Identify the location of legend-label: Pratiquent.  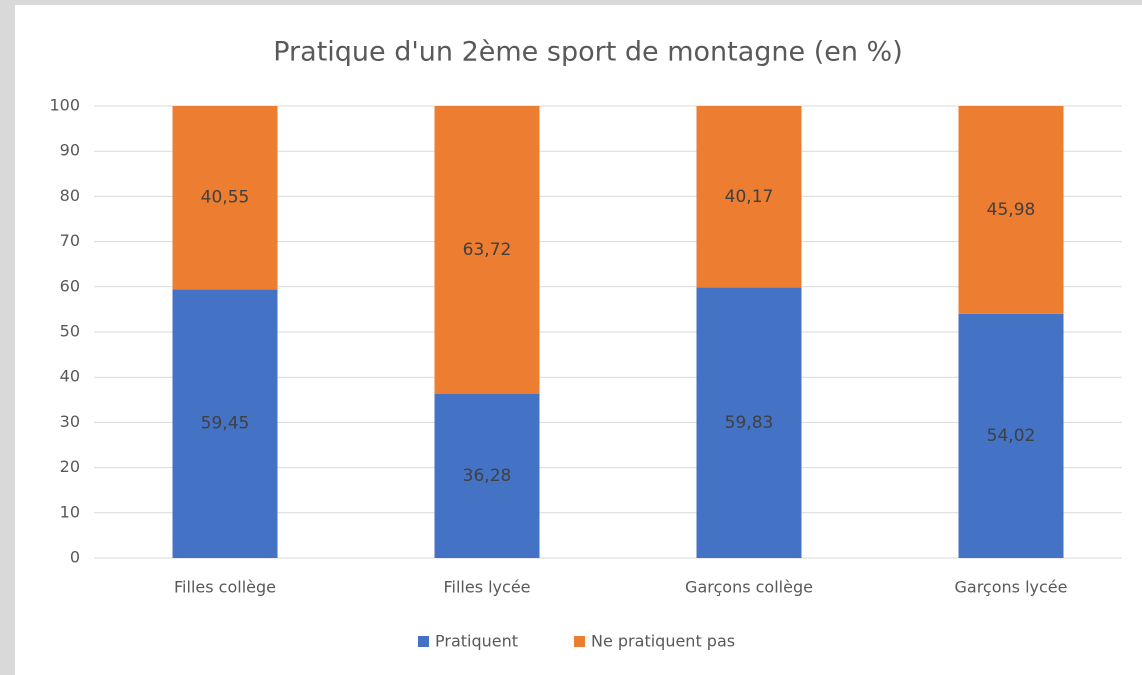
(476, 641).